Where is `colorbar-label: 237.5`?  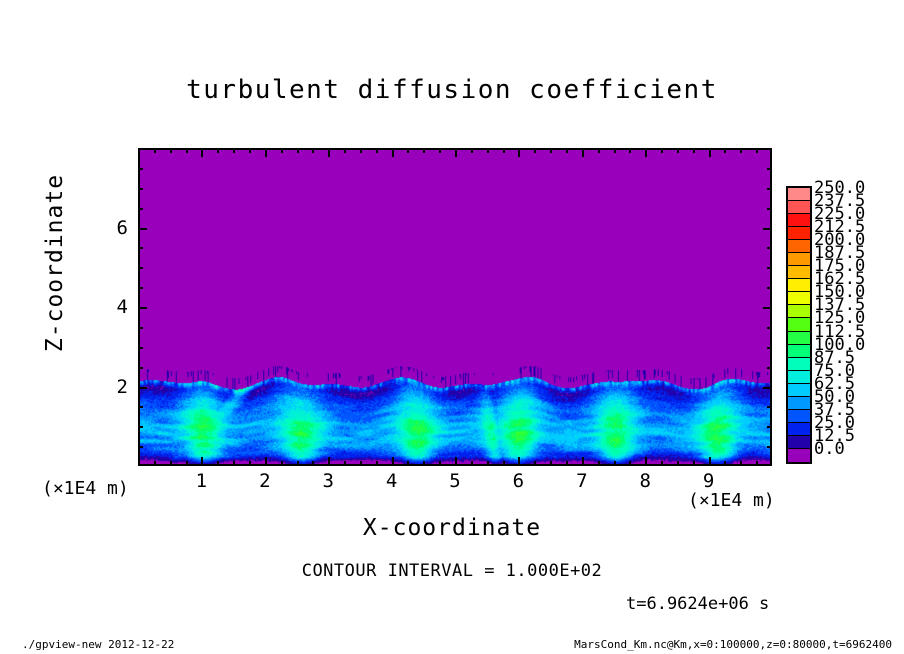
colorbar-label: 237.5 is located at coordinates (840, 201).